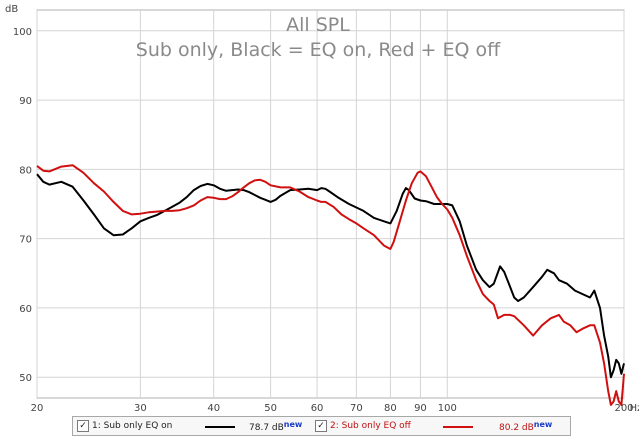 This screenshot has height=437, width=639. Describe the element at coordinates (132, 426) in the screenshot. I see `legend-label-eq-on: 1: Sub only EQ on` at that location.